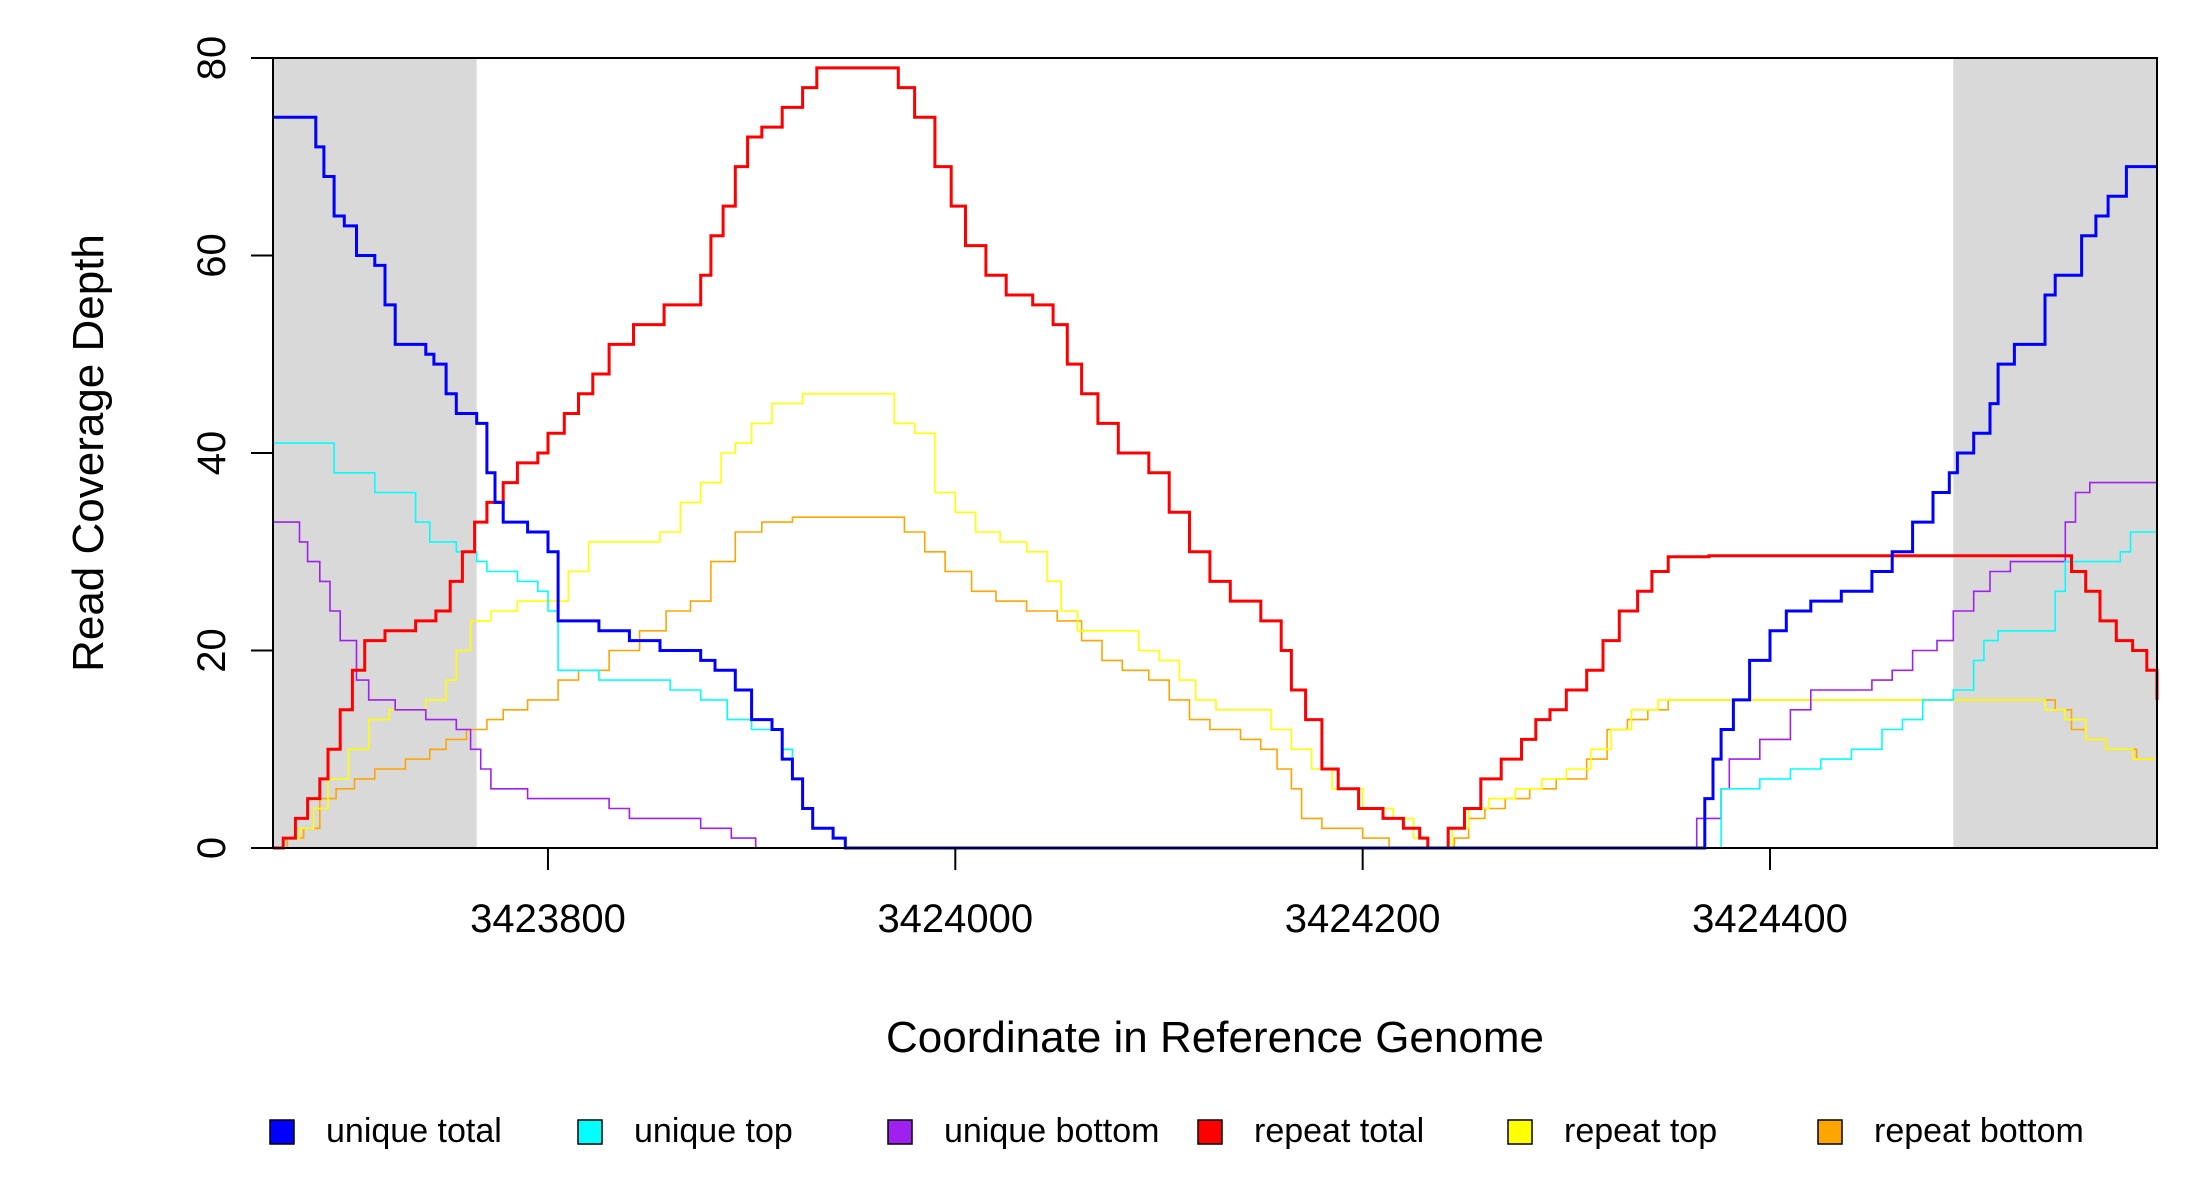  I want to click on legend-label: repeat total, so click(1339, 1131).